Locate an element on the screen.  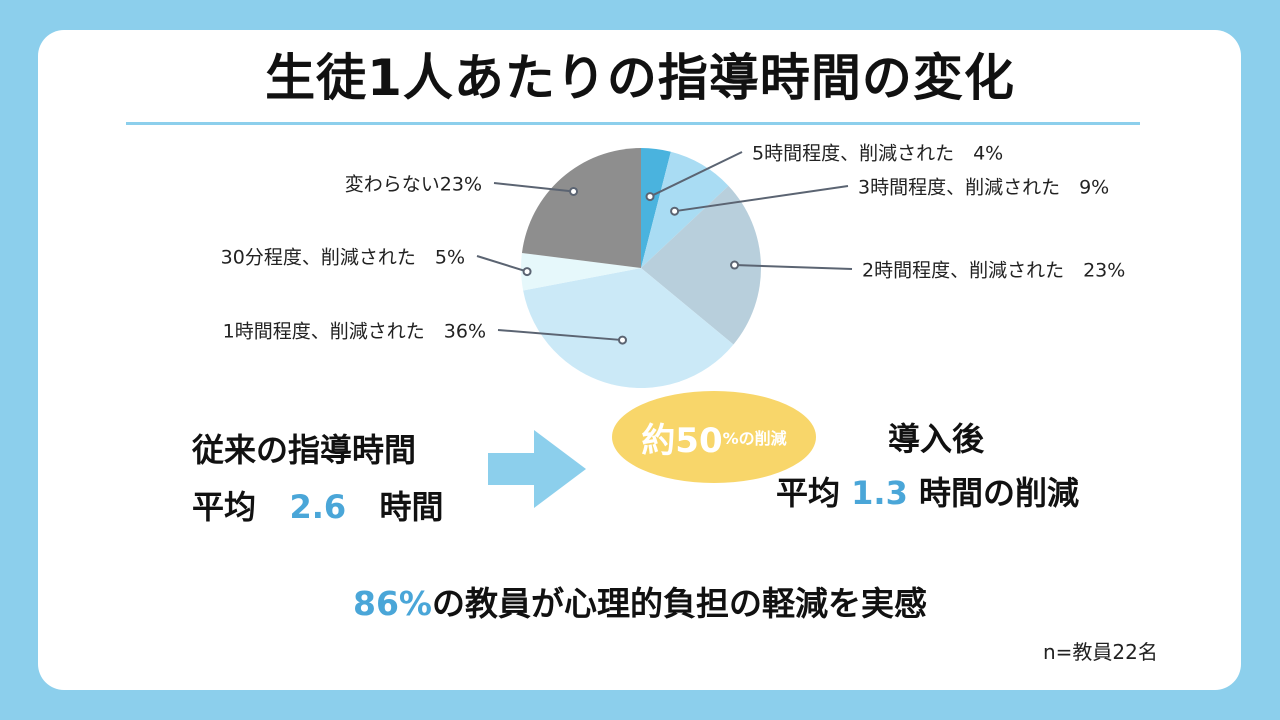
before-average: 平均 2.6 時間 is located at coordinates (318, 505).